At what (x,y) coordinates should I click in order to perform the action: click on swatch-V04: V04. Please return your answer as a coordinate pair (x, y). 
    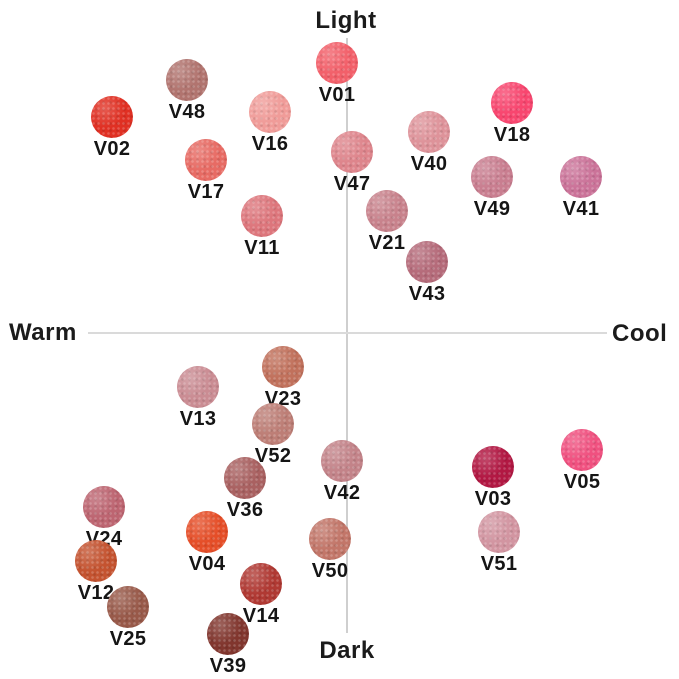
    Looking at the image, I should click on (207, 542).